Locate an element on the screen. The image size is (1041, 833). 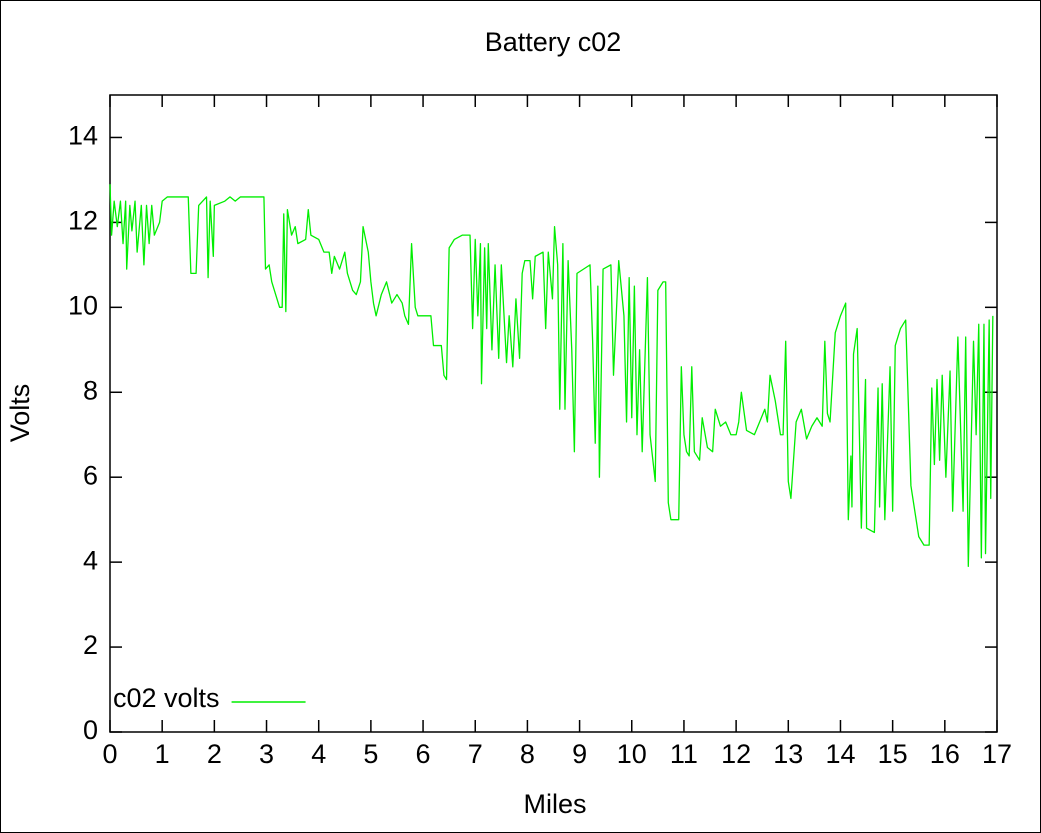
x-tick-label: 14 is located at coordinates (840, 754).